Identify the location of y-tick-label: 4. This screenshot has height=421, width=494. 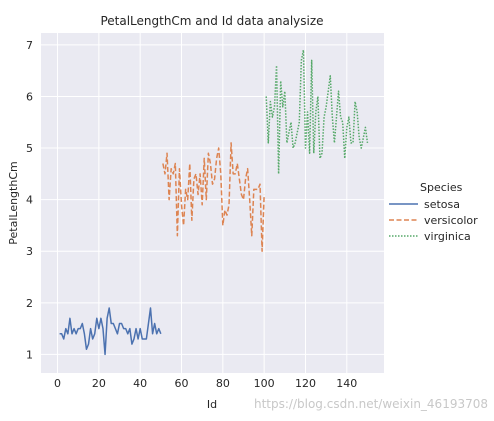
(29, 200).